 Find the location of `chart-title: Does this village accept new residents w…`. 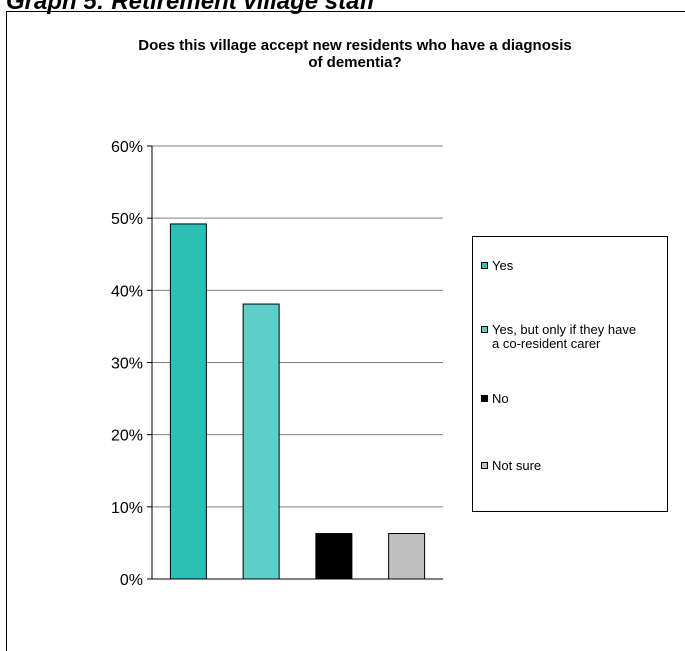

chart-title: Does this village accept new residents w… is located at coordinates (355, 54).